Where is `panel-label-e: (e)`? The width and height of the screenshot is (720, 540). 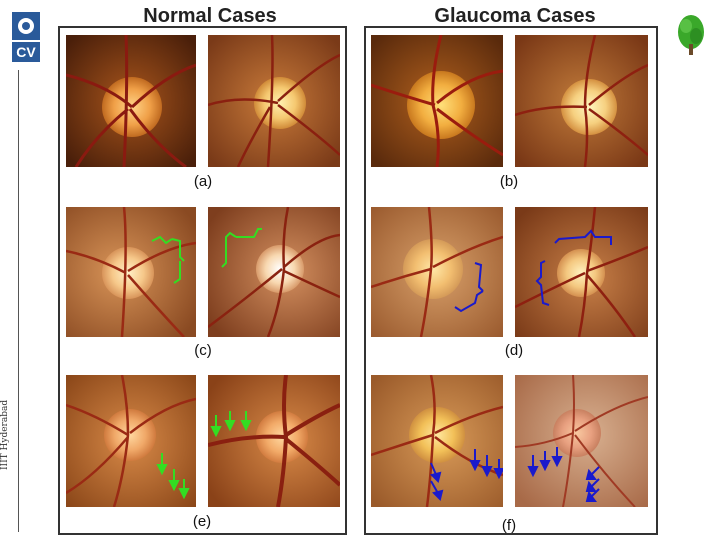 panel-label-e: (e) is located at coordinates (202, 521).